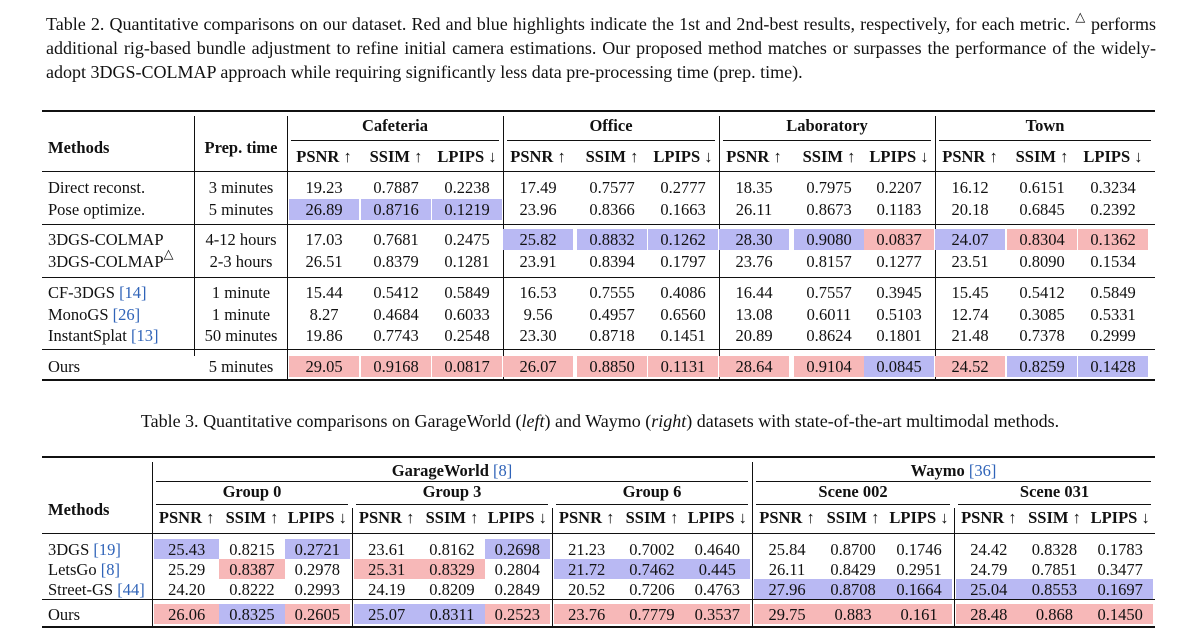 This screenshot has height=640, width=1200. I want to click on table3-value-cell: 25.07, so click(387, 614).